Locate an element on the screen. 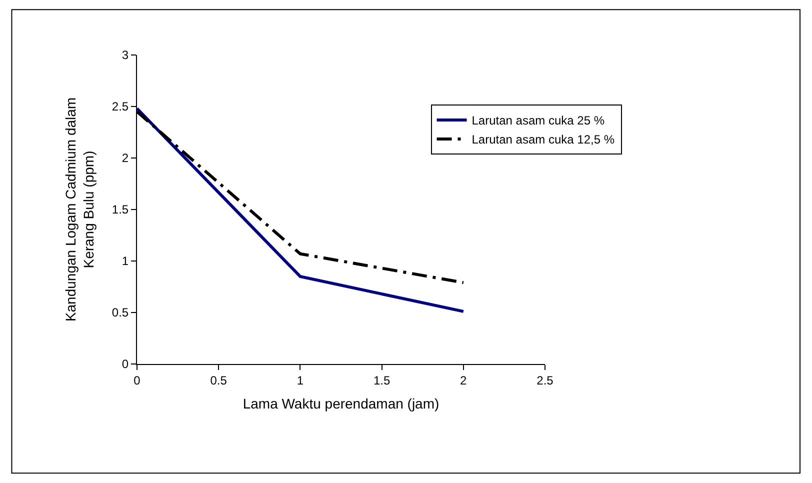 This screenshot has height=483, width=812. x-tick-label: 2.5 is located at coordinates (545, 380).